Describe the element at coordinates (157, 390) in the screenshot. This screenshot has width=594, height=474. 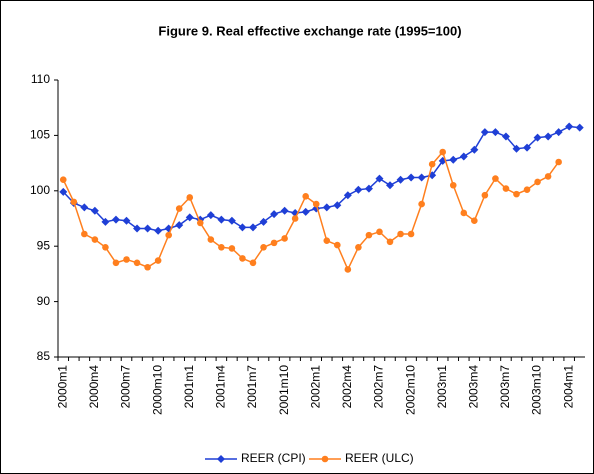
I see `x-tick-label: 2000m10` at that location.